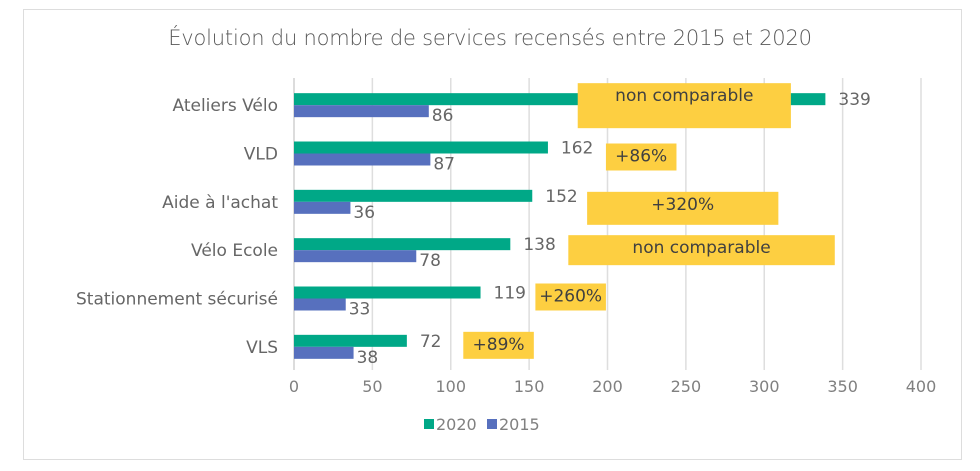  Describe the element at coordinates (177, 300) in the screenshot. I see `category-label: Stationnement sécurisé` at that location.